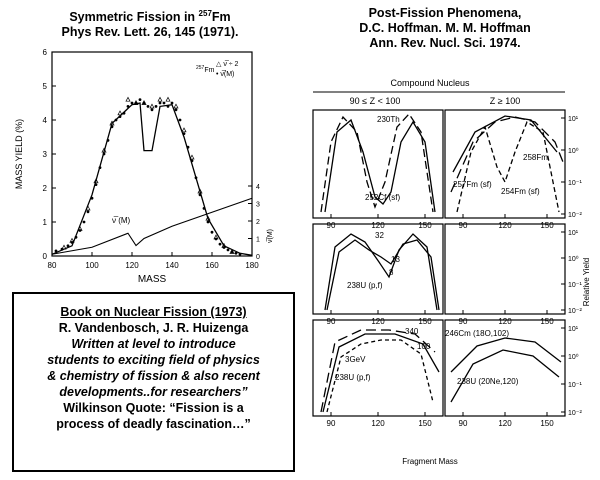 The height and width of the screenshot is (480, 600). Describe the element at coordinates (472, 184) in the screenshot. I see `label-257fm: 257Fm (sf)` at that location.